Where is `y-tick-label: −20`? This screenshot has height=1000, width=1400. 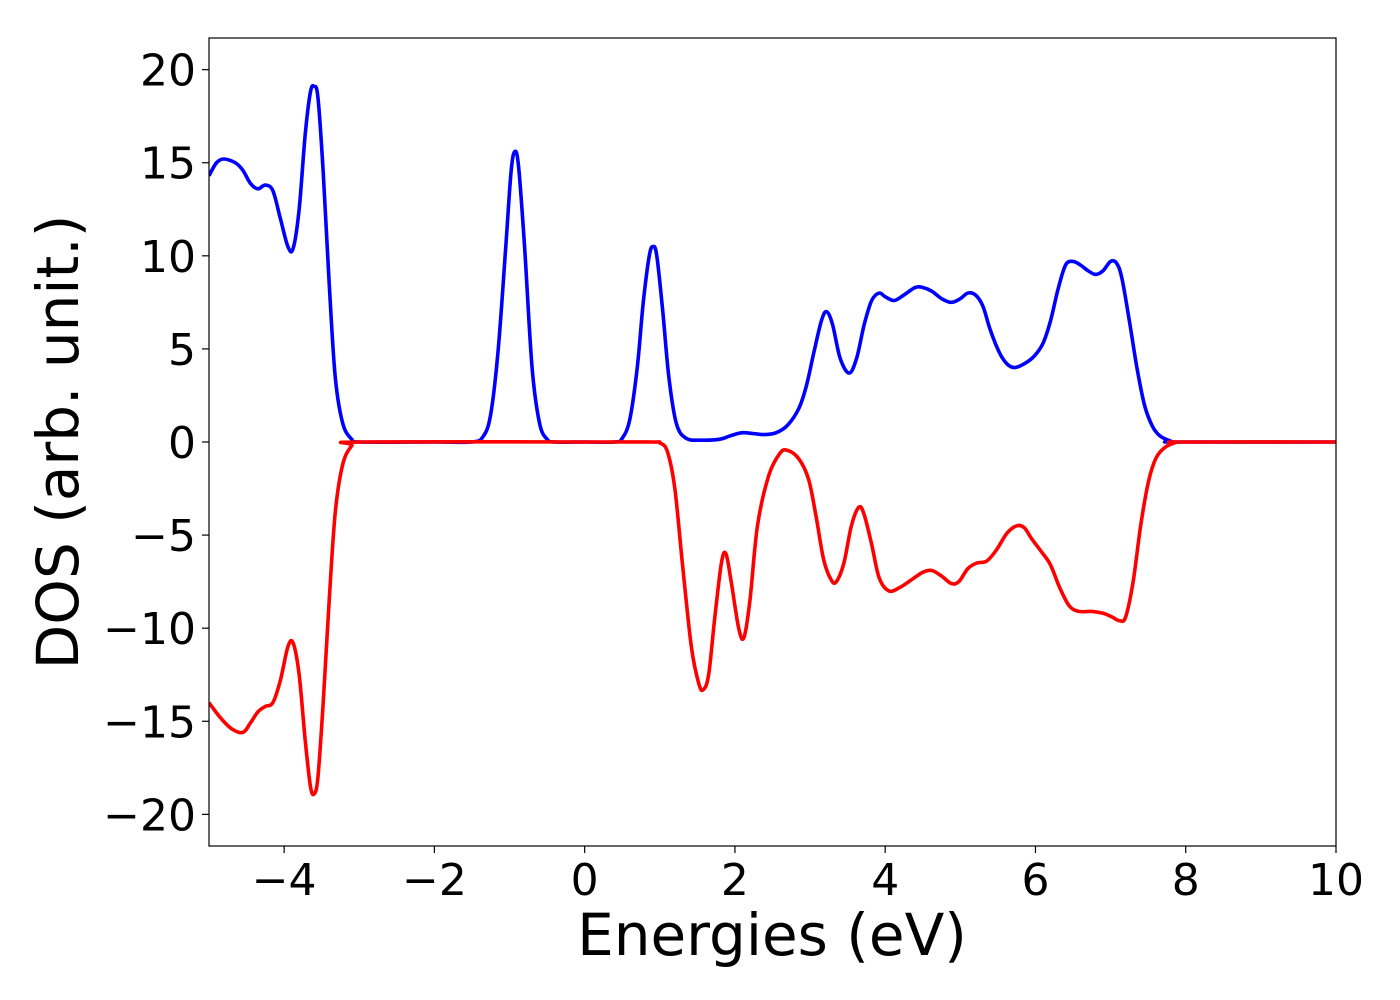 y-tick-label: −20 is located at coordinates (149, 815).